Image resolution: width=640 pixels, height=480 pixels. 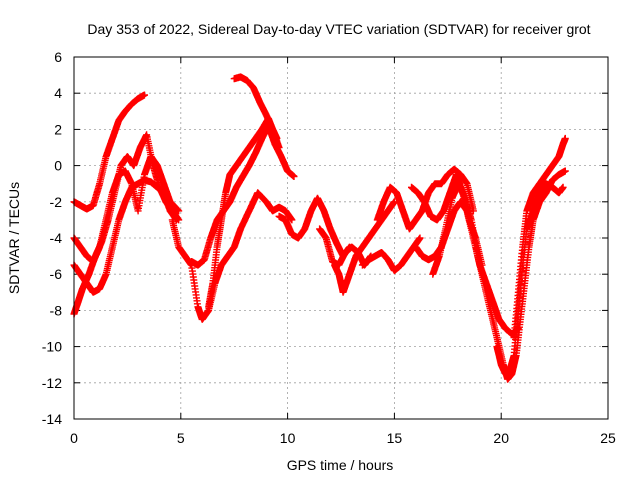 I want to click on series-sat-r, so click(x=539, y=238).